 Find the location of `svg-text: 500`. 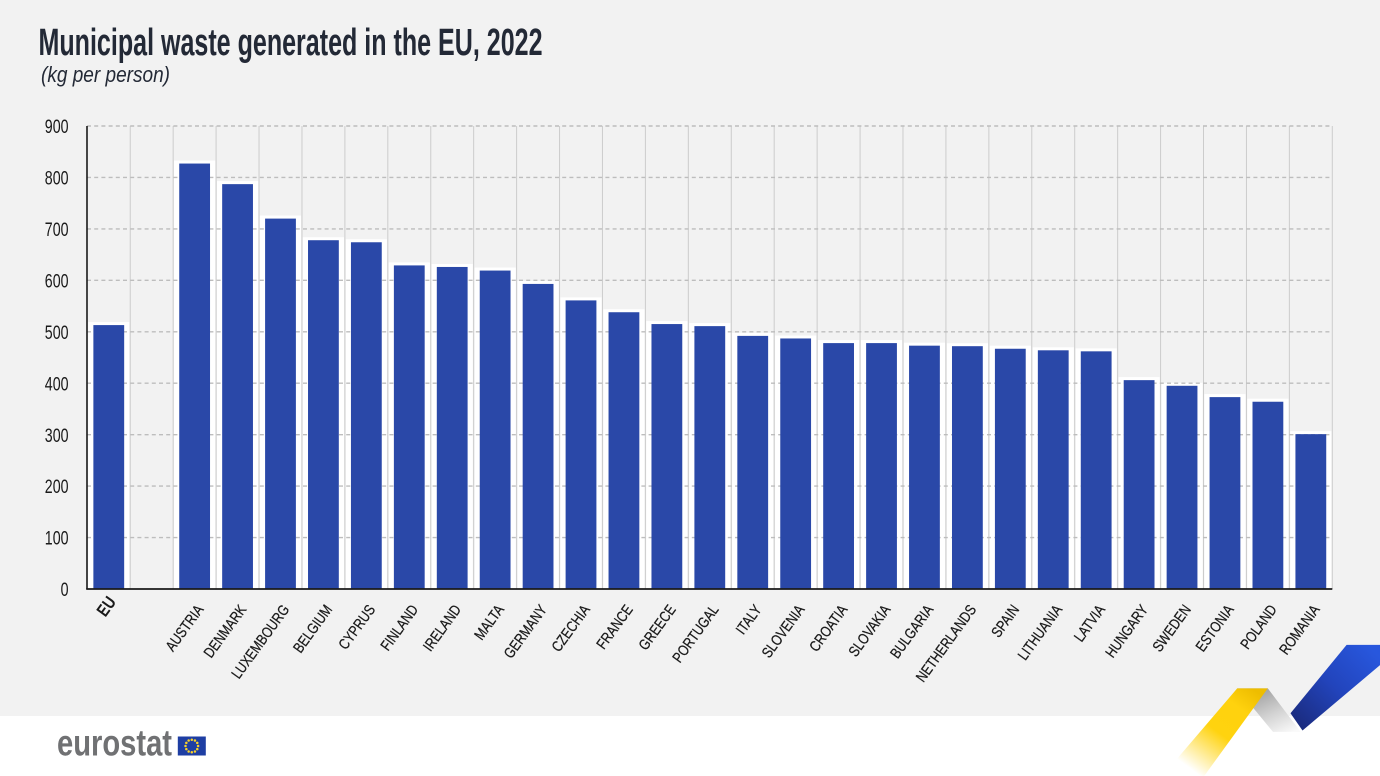

svg-text: 500 is located at coordinates (57, 333).